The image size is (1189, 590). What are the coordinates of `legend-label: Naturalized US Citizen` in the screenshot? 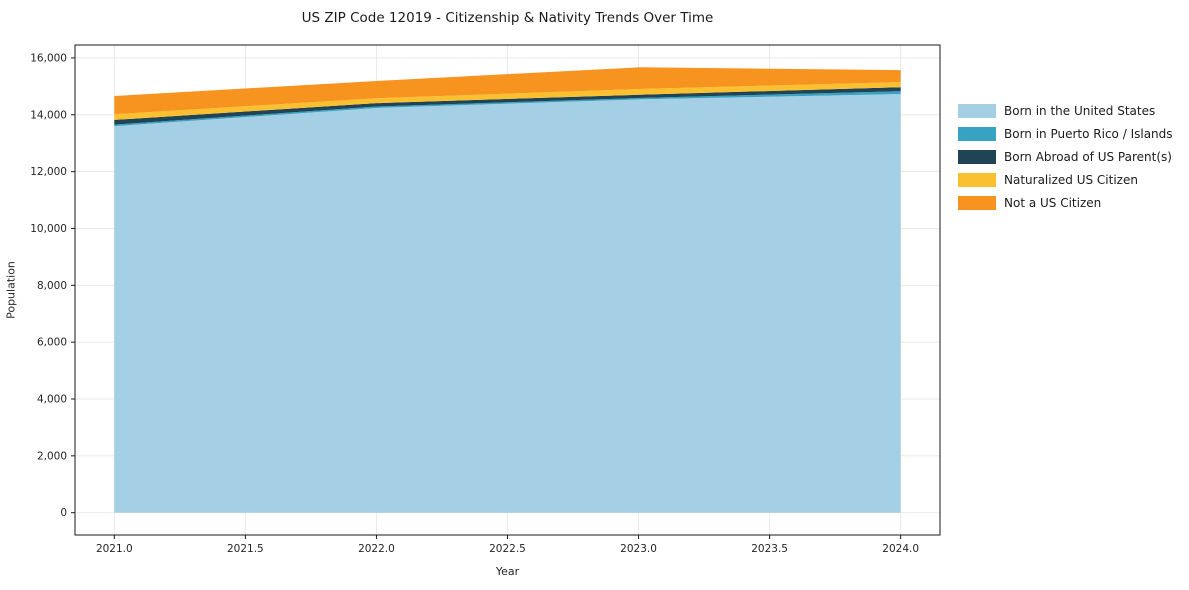 It's located at (1071, 180).